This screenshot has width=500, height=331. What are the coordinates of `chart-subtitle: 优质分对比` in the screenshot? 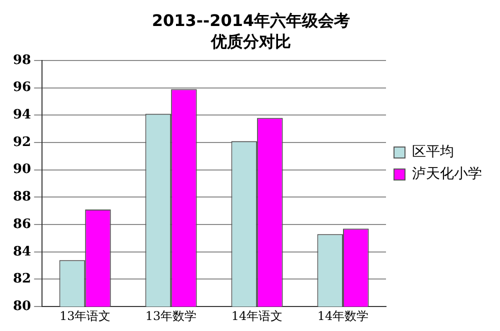 It's located at (250, 41).